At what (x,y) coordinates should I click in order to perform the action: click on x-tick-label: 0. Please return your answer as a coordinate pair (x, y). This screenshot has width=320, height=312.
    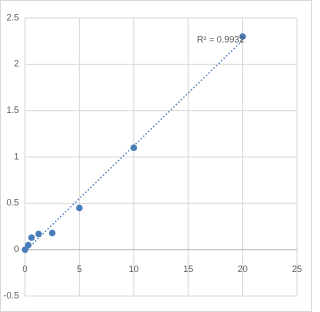
    Looking at the image, I should click on (24, 269).